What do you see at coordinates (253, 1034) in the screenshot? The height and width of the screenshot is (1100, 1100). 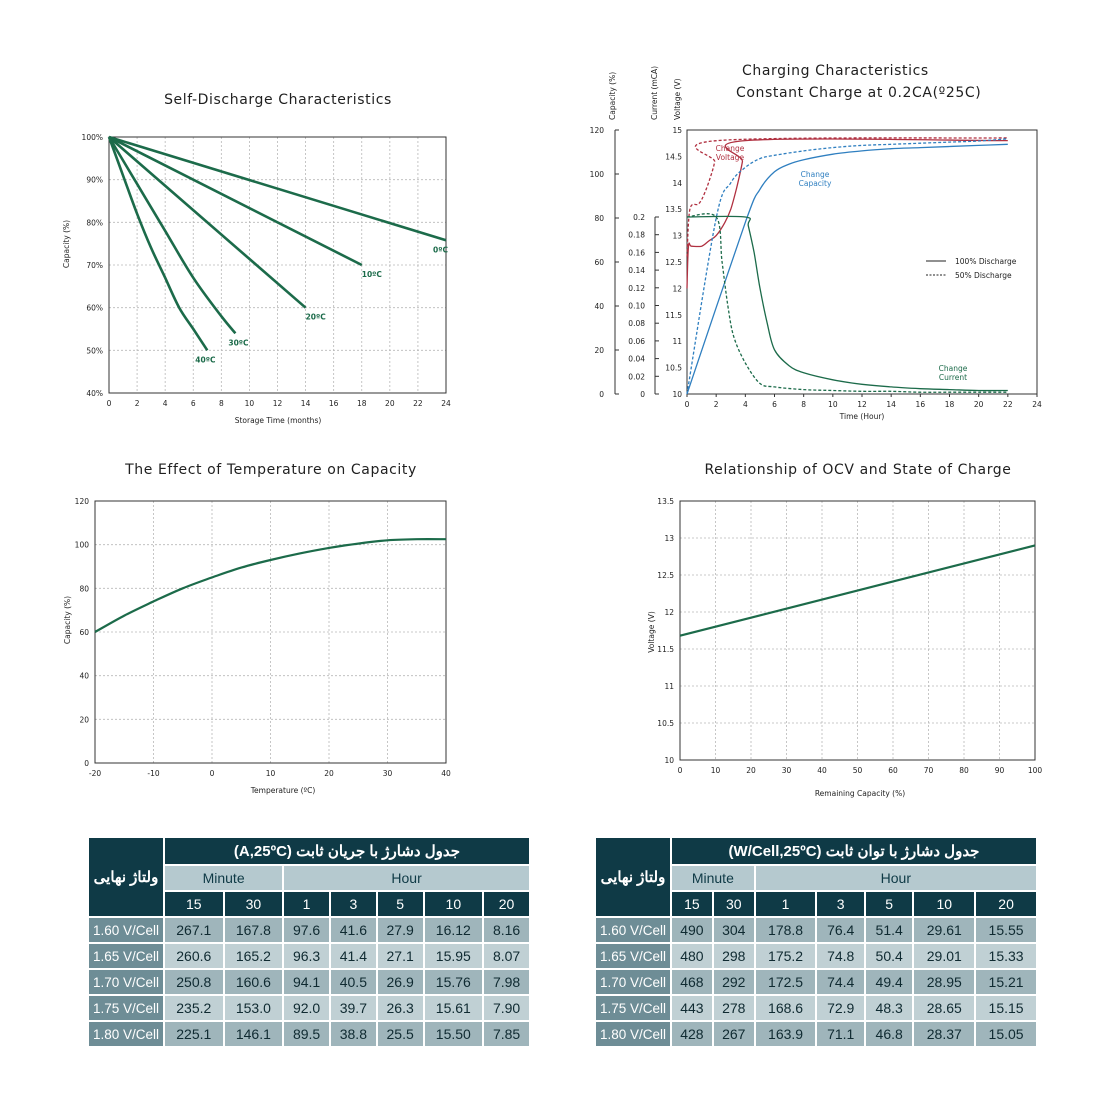 I see `table-cell: 146.1` at bounding box center [253, 1034].